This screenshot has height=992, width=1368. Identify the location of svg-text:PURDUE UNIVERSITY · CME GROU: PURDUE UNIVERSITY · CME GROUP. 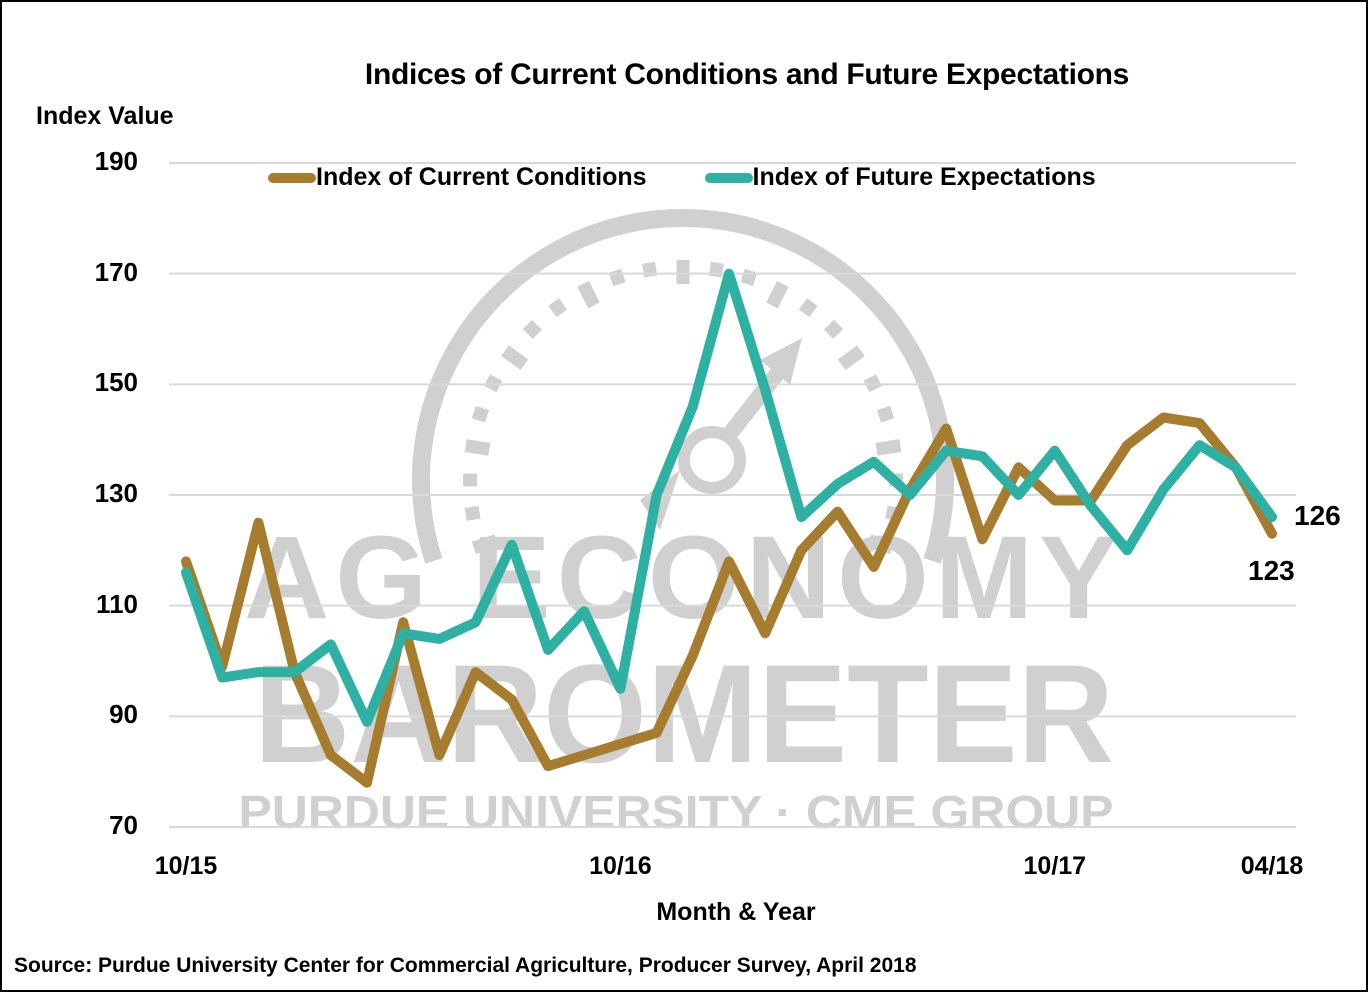
(676, 812).